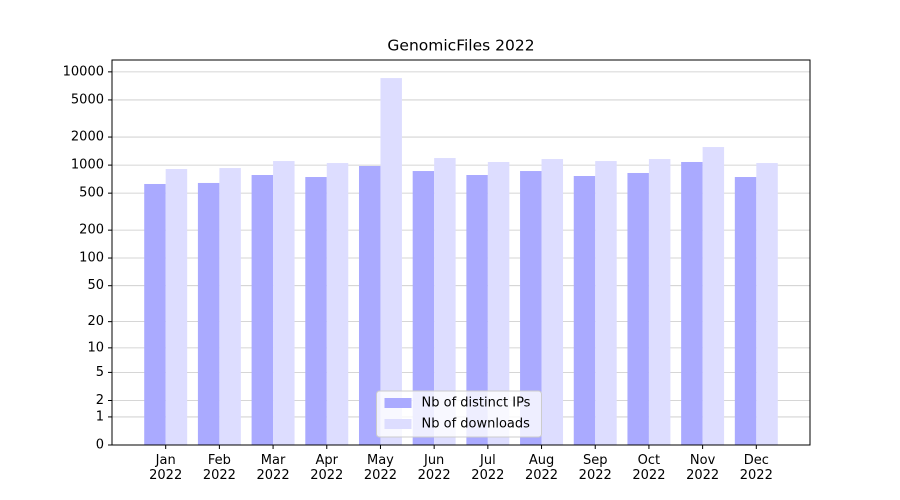 The height and width of the screenshot is (500, 900). I want to click on x-tick-label: Nov 2022, so click(703, 468).